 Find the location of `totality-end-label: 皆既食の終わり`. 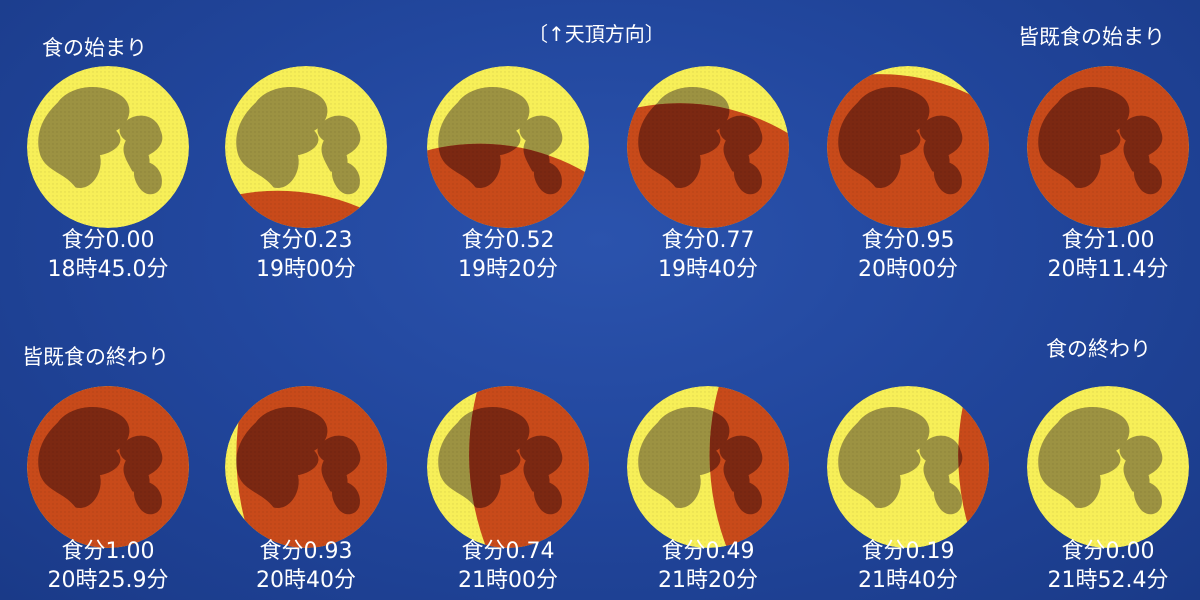

totality-end-label: 皆既食の終わり is located at coordinates (95, 357).